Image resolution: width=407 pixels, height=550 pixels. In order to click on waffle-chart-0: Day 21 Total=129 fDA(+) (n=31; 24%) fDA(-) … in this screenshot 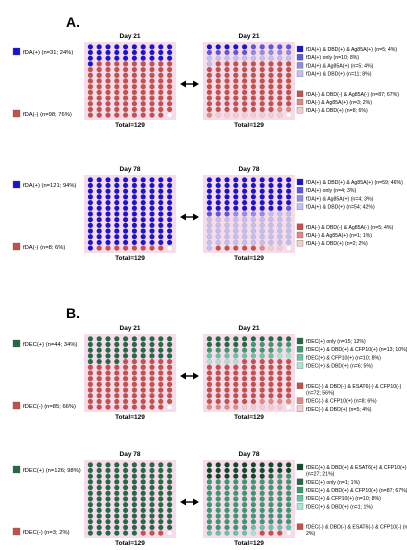, I will do `click(94, 81)`.